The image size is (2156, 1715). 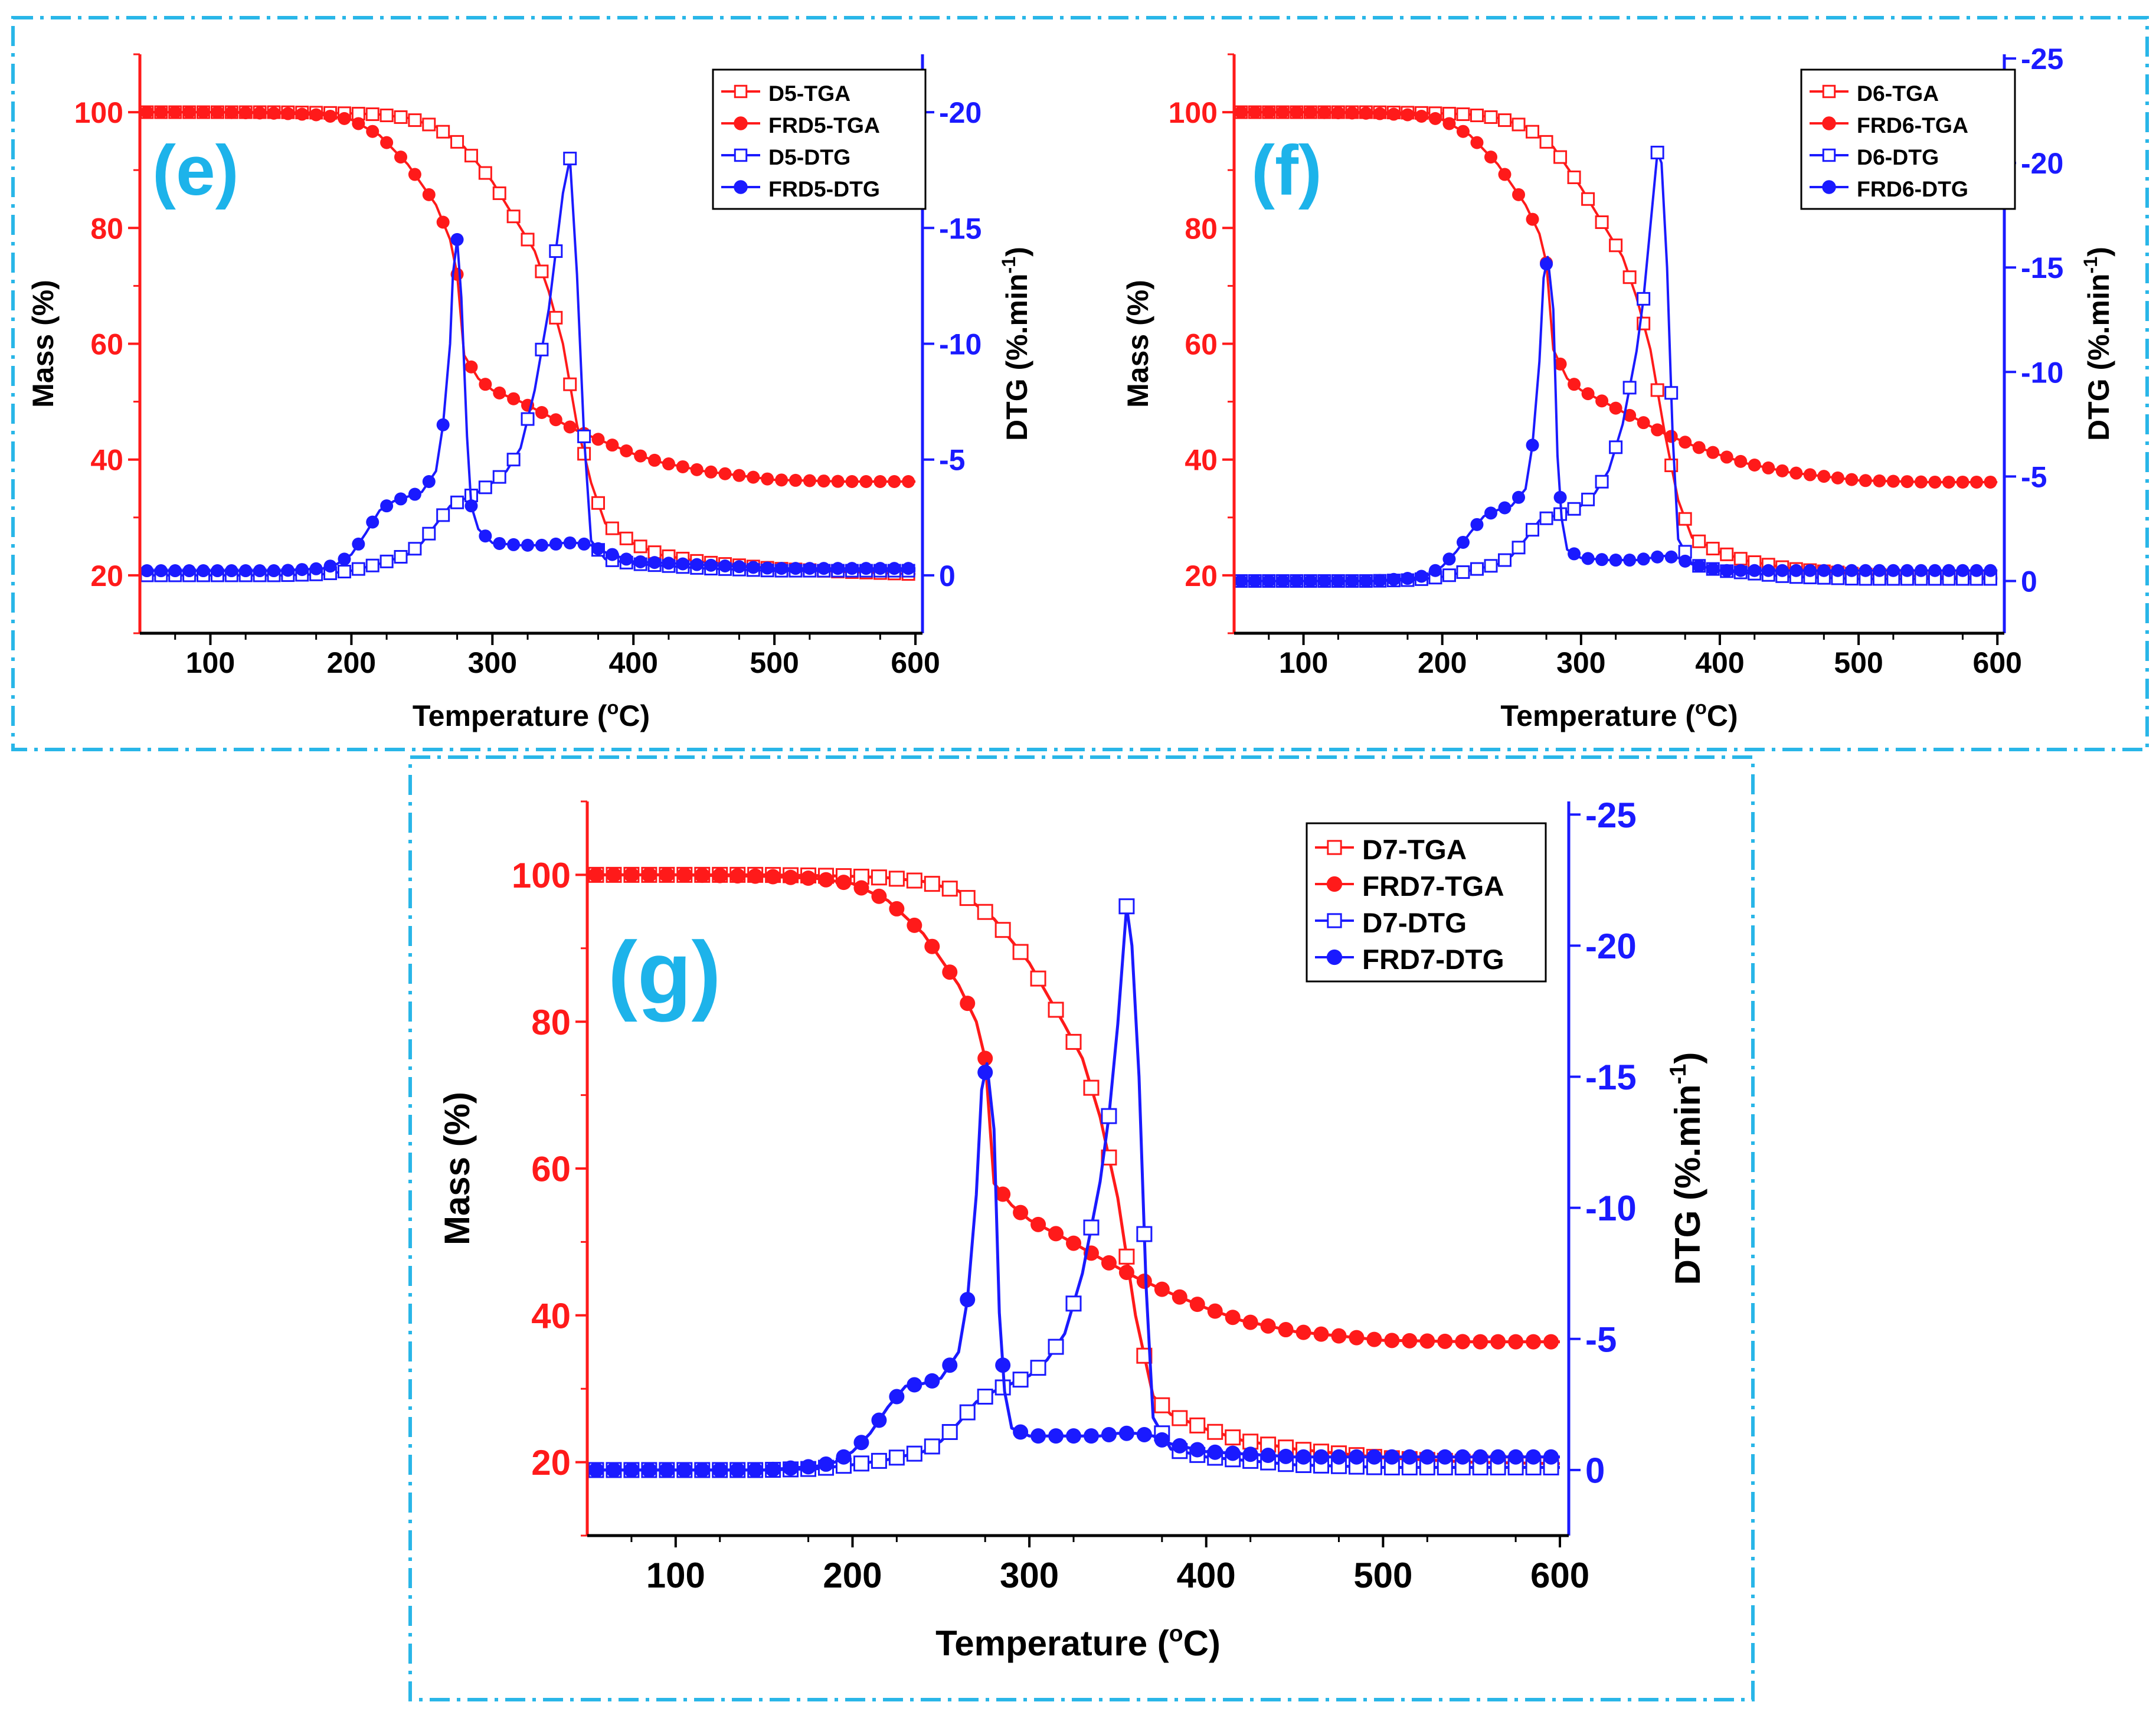 I want to click on legend: D7-TGA FRD7-TGA D7-DTG FRD7-DTG, so click(x=1426, y=903).